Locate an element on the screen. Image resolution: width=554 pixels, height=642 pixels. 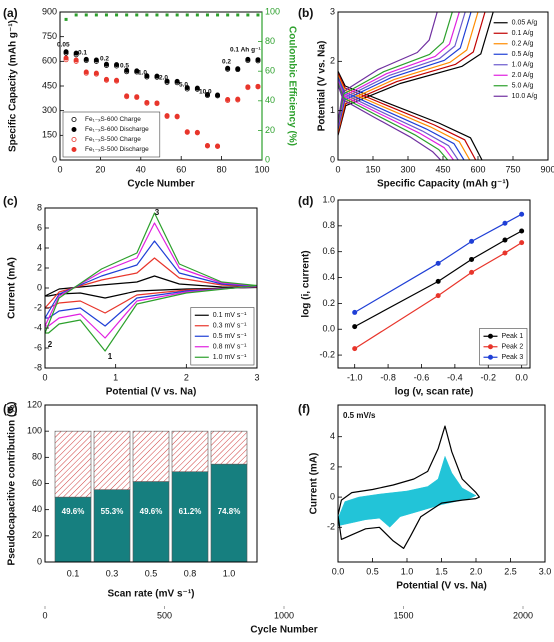
y-axis-title: Pseudocapacitive contribution (%) is located at coordinates (12, 484).